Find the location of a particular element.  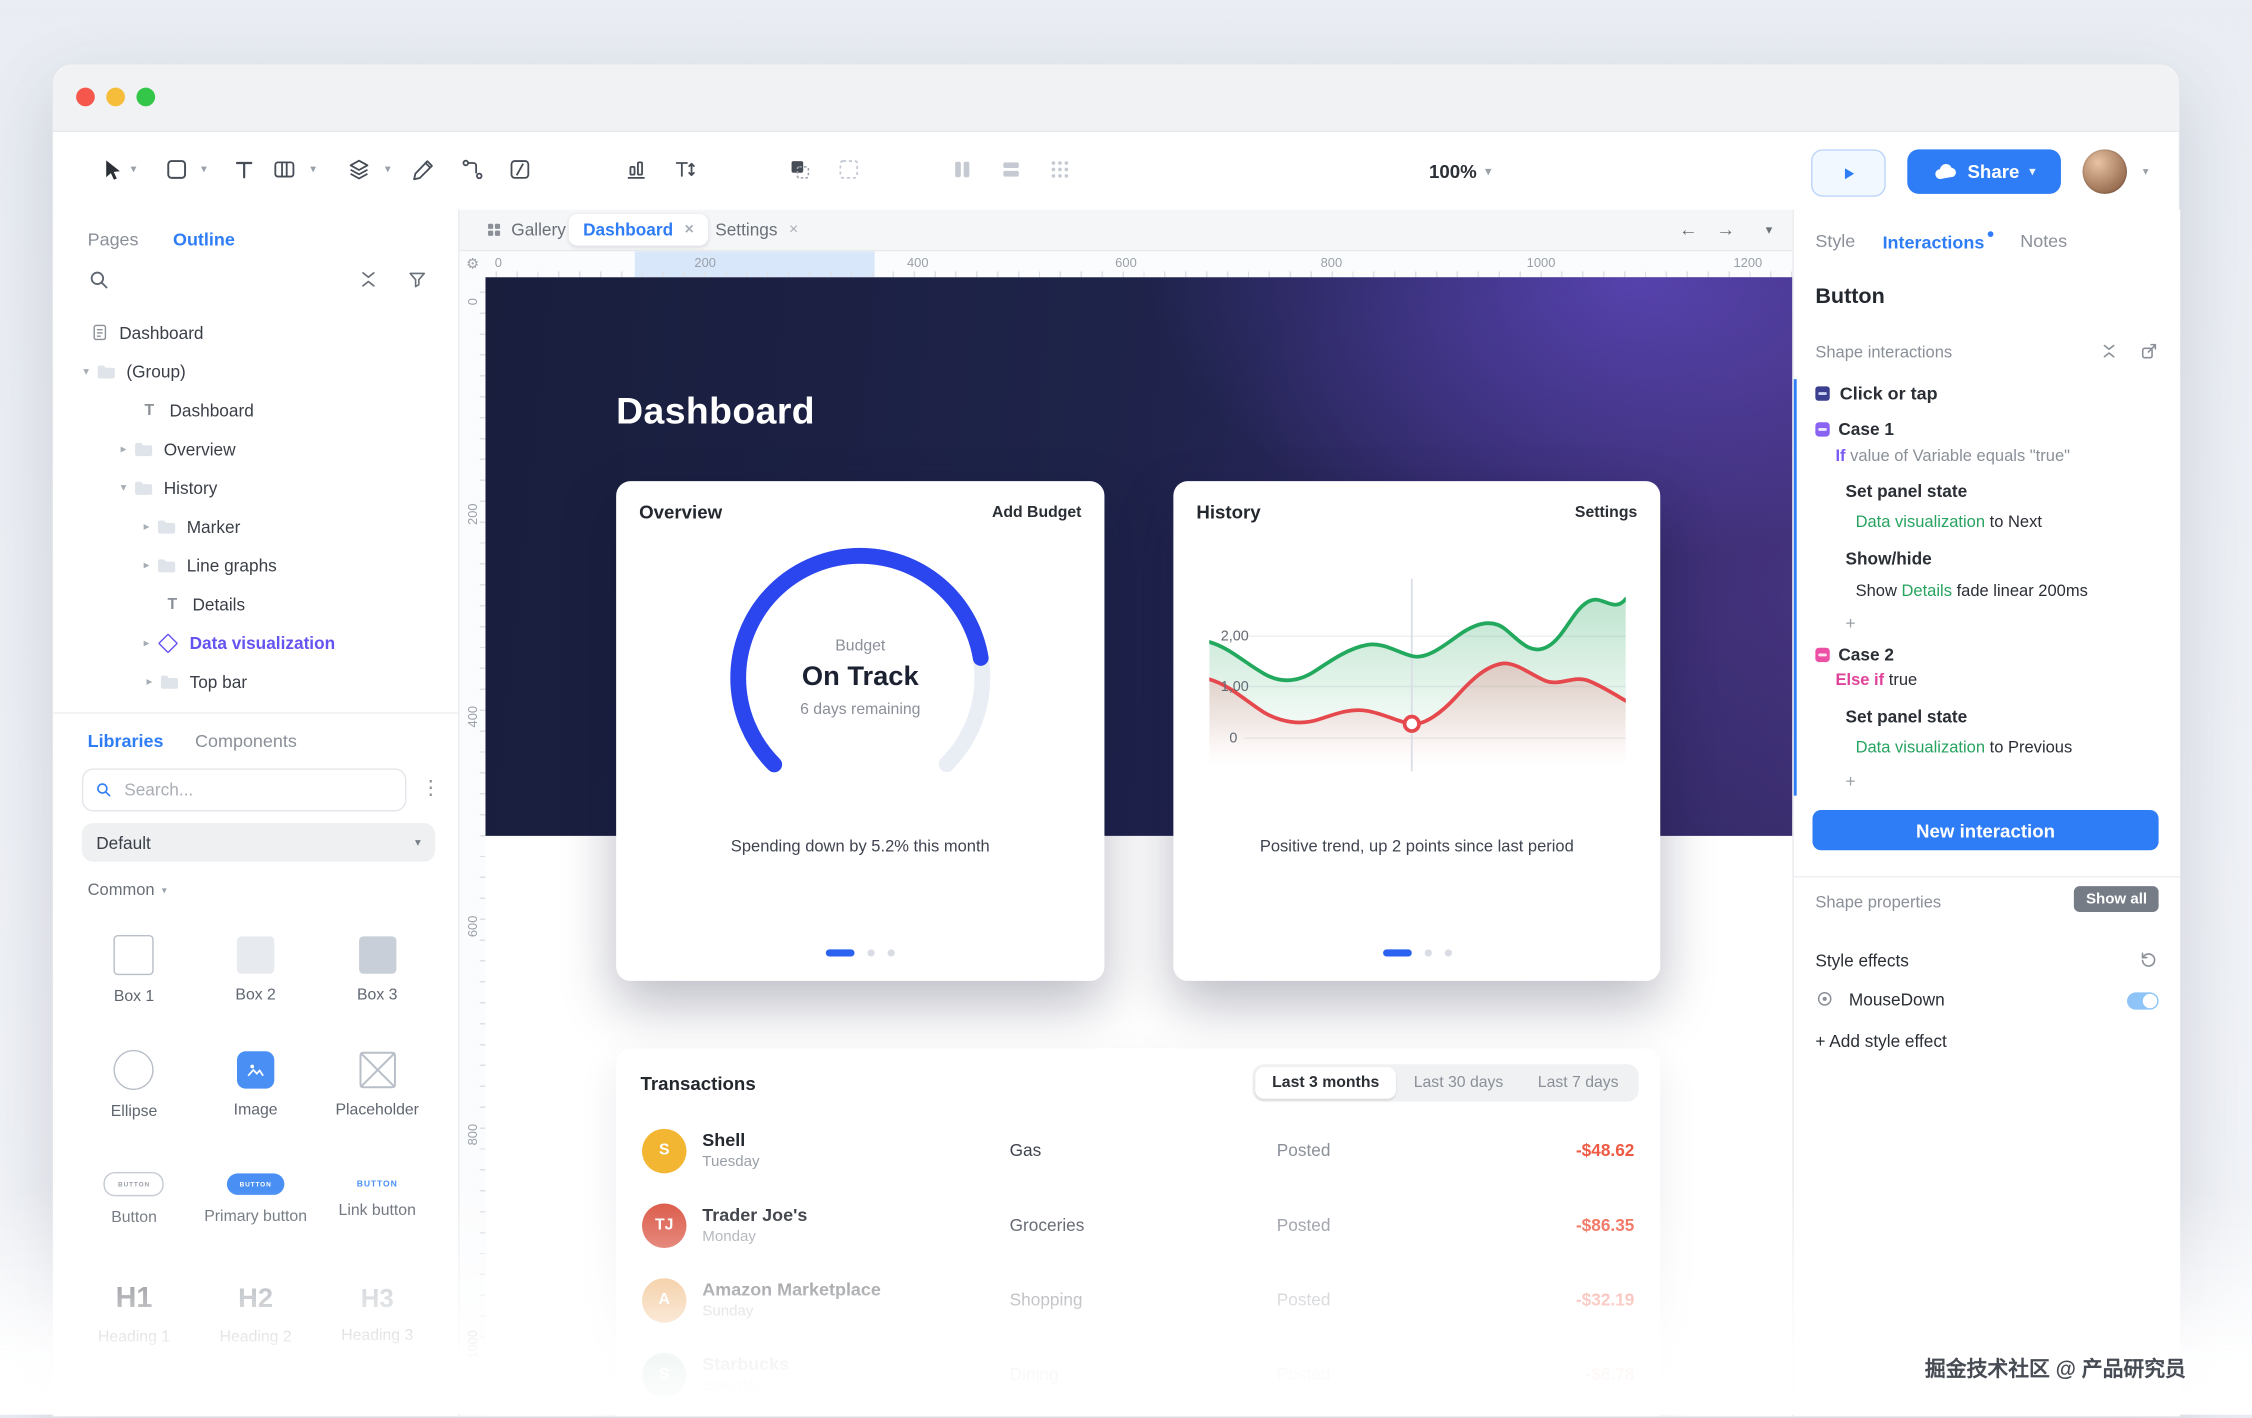

component-box1: Box 1 is located at coordinates (134, 969).